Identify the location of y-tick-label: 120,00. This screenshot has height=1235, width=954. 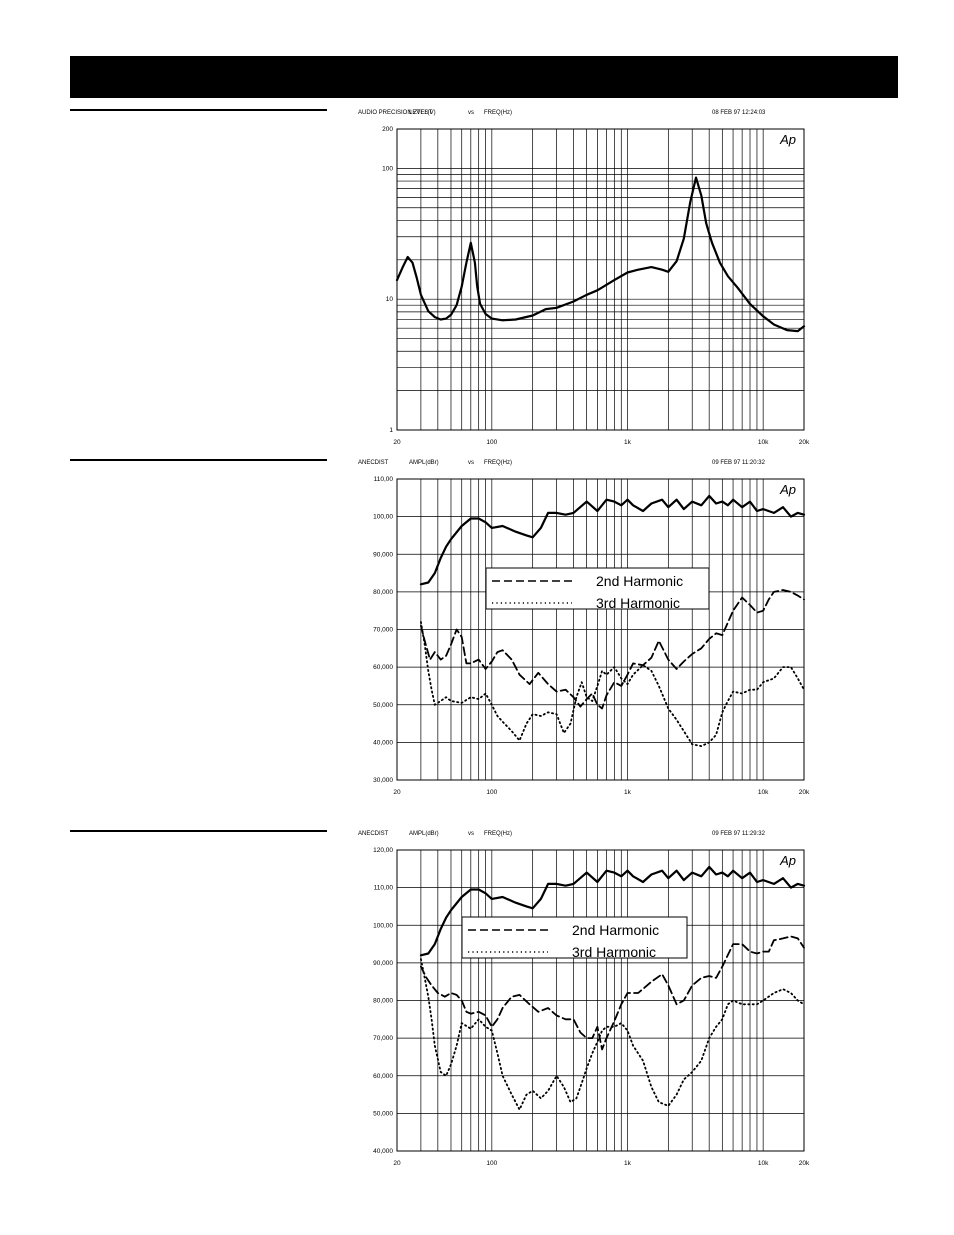
(383, 850).